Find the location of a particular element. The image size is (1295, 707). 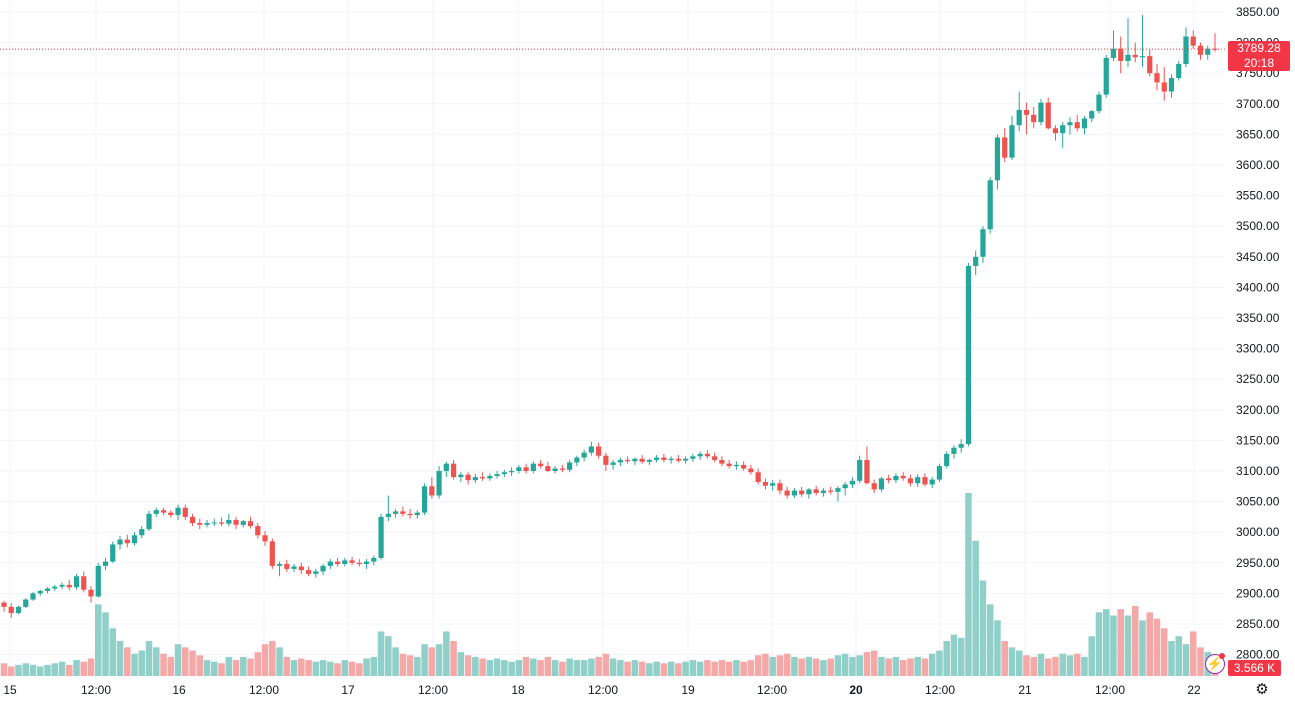

price-tick-label: 3000.00 is located at coordinates (1258, 532).